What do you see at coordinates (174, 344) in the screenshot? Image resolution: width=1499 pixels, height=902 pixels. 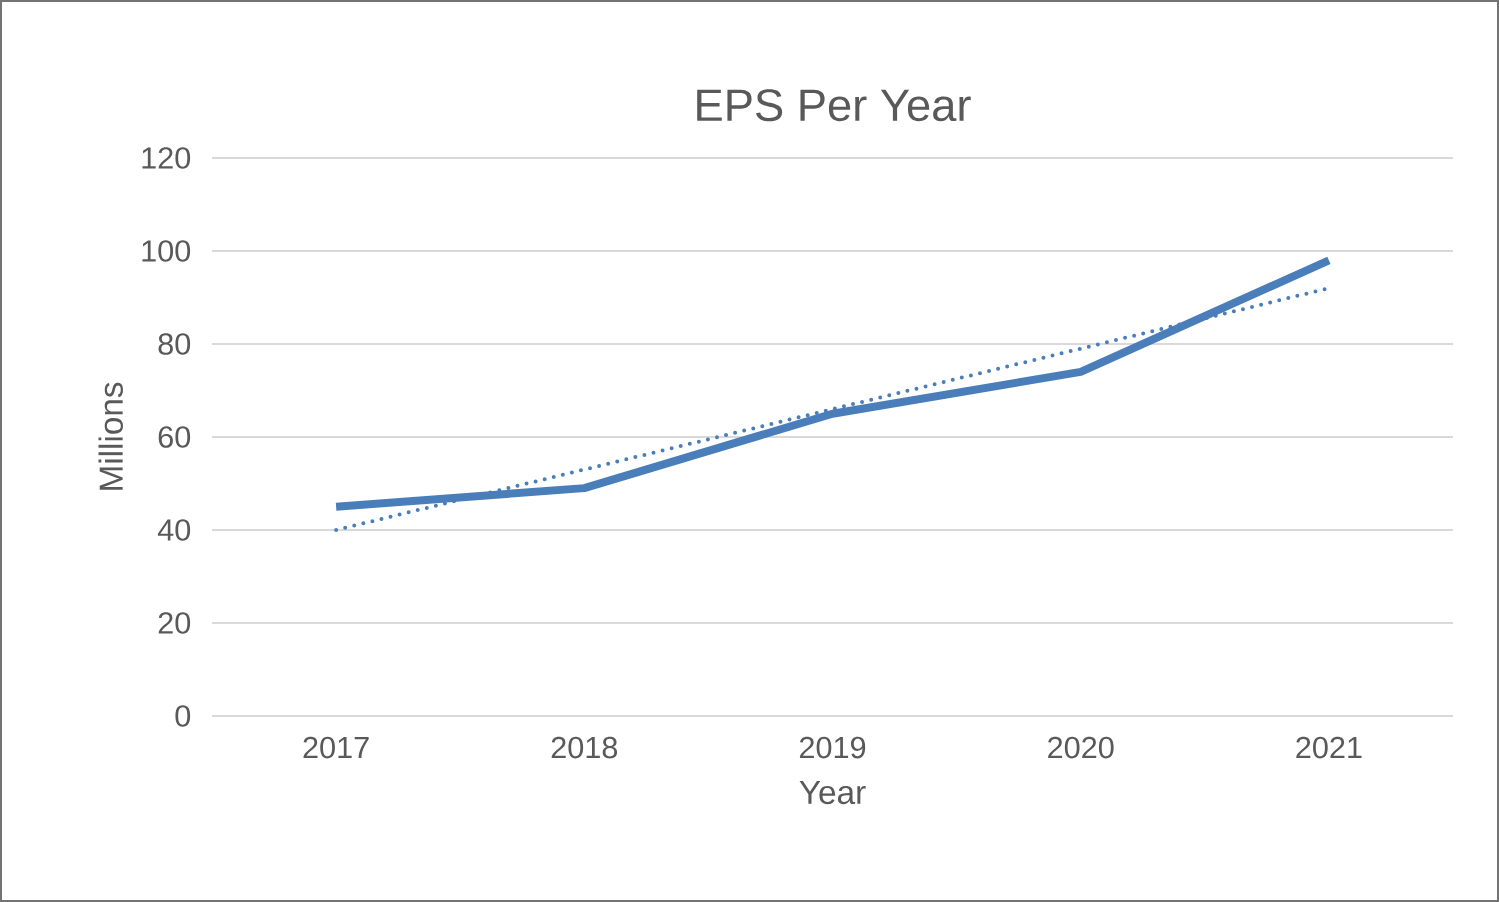 I see `y-tick-label: 80` at bounding box center [174, 344].